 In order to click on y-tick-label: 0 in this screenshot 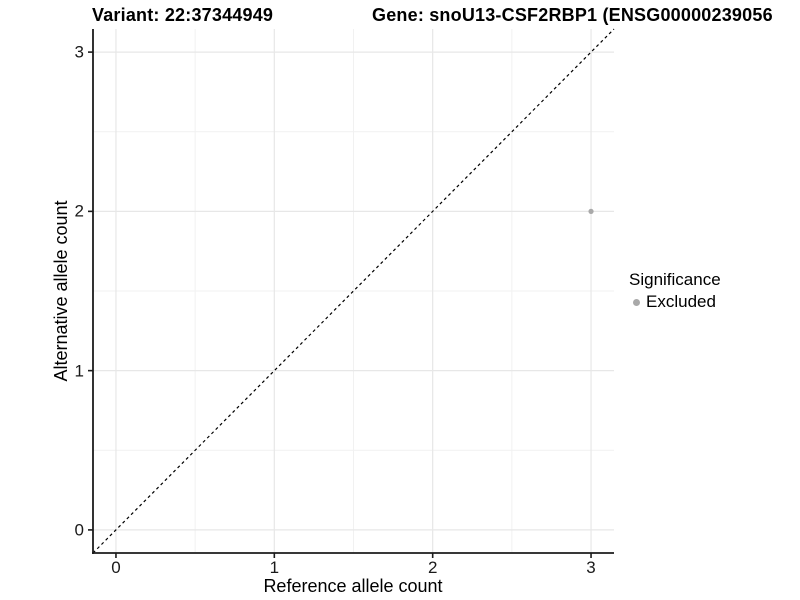, I will do `click(79, 530)`.